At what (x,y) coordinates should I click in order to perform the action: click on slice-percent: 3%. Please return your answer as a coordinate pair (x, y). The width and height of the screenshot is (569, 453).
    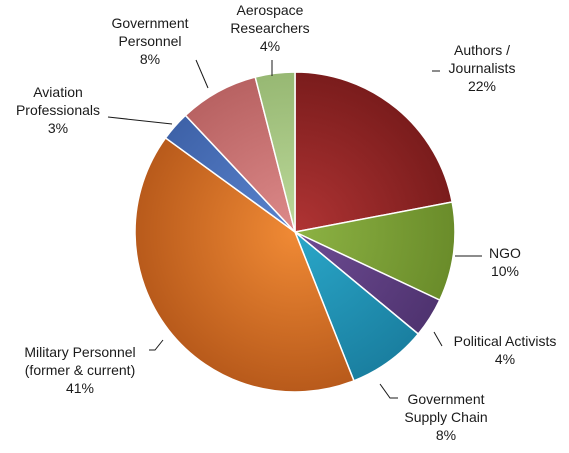
    Looking at the image, I should click on (58, 128).